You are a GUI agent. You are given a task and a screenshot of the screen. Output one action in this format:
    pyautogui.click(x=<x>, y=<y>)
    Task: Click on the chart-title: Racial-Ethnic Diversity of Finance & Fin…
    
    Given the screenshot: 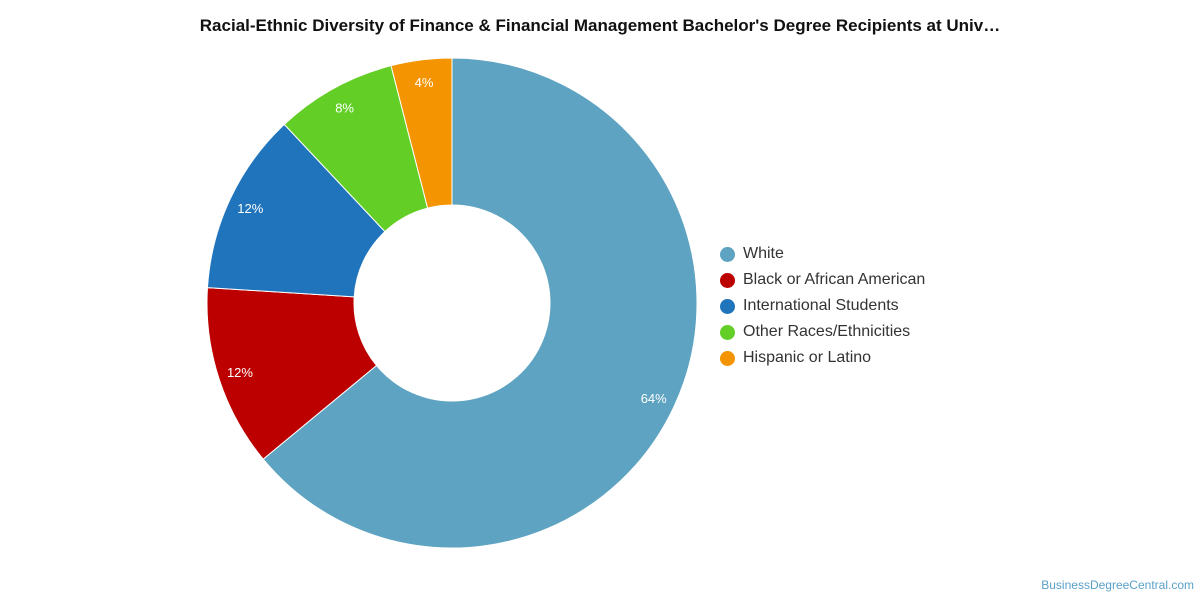 What is the action you would take?
    pyautogui.click(x=600, y=25)
    